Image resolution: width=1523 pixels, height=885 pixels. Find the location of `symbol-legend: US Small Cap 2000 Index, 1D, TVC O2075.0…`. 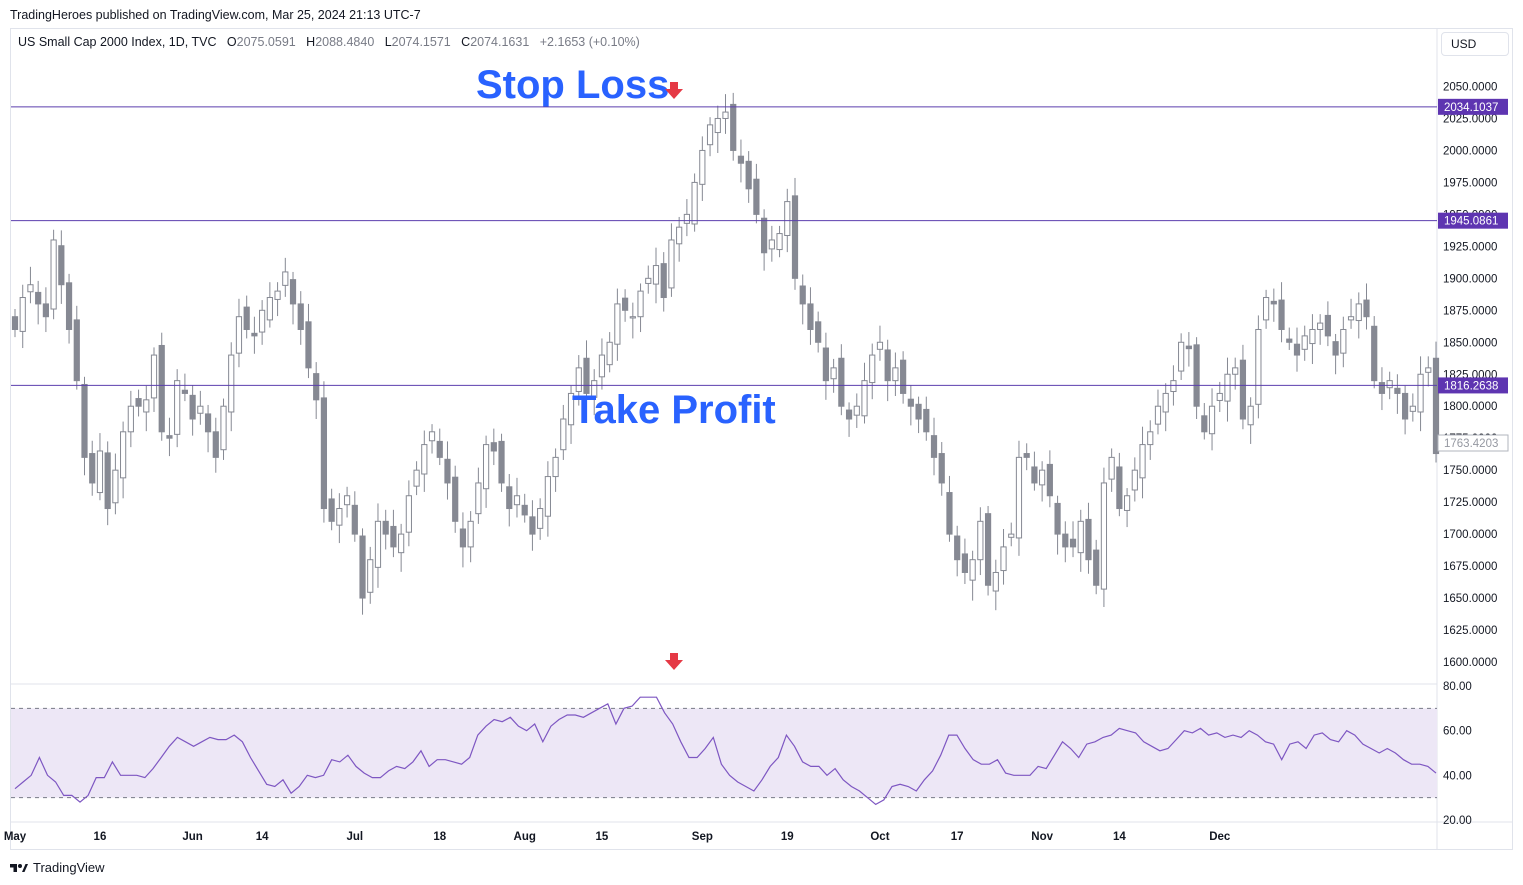

symbol-legend: US Small Cap 2000 Index, 1D, TVC O2075.0… is located at coordinates (329, 42).